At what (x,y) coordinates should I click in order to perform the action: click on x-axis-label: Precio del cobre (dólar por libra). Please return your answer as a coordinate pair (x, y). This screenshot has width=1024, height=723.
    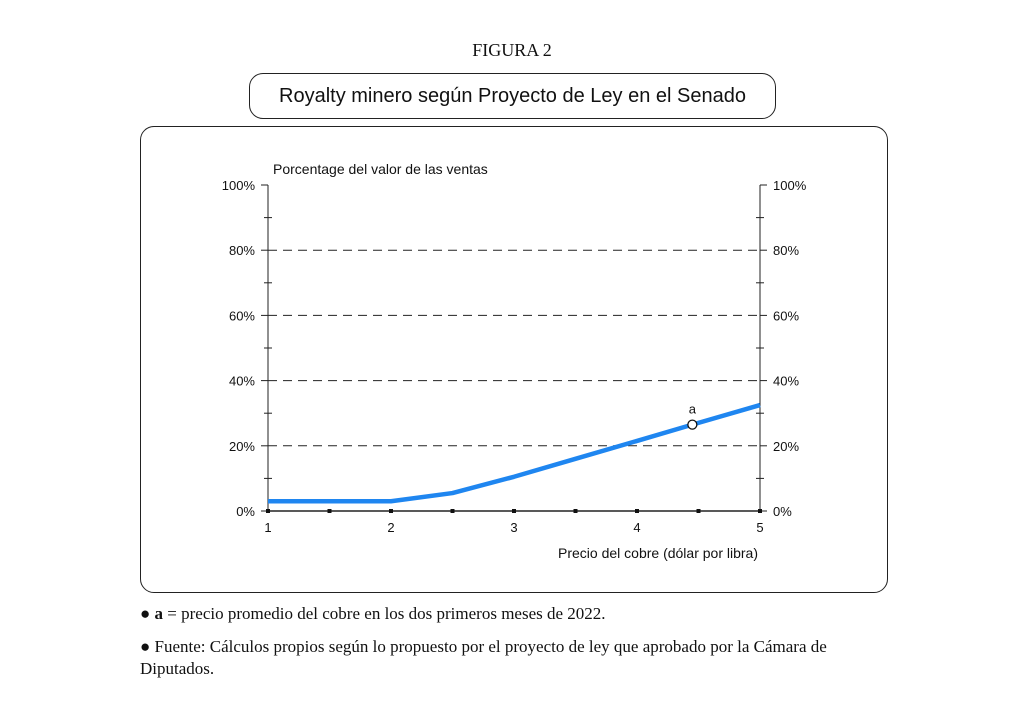
    Looking at the image, I should click on (658, 553).